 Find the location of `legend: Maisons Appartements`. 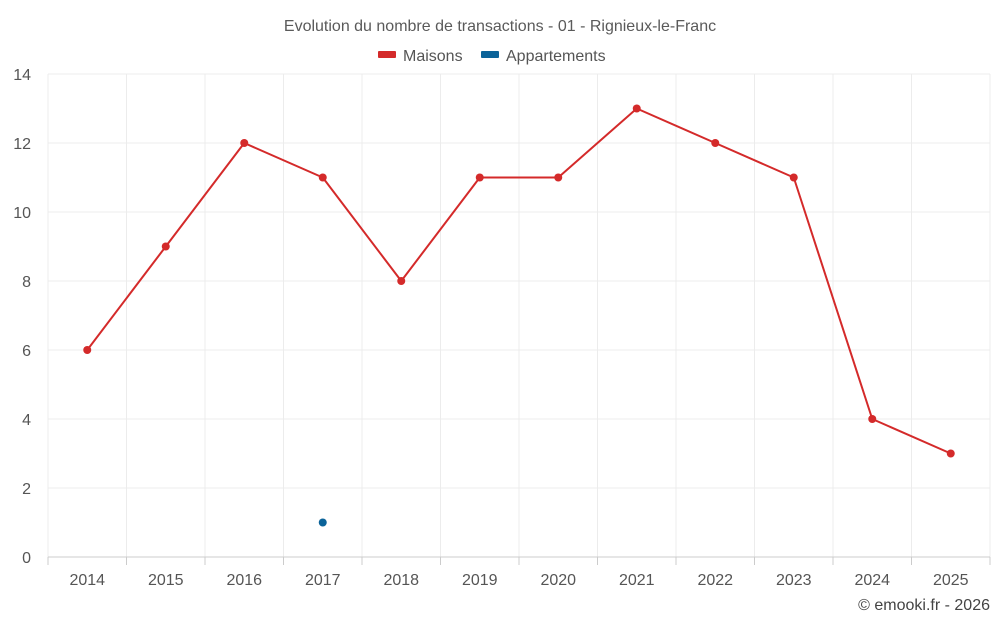

legend: Maisons Appartements is located at coordinates (492, 56).